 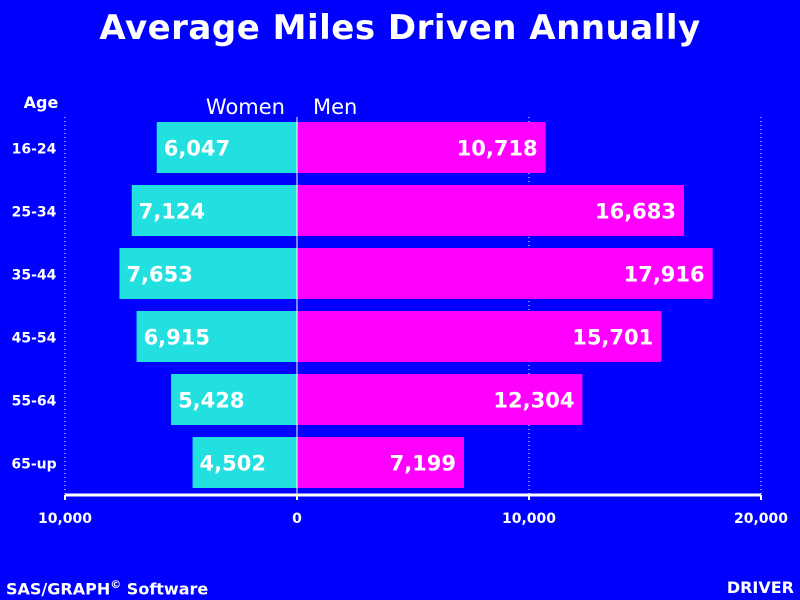 What do you see at coordinates (612, 338) in the screenshot?
I see `data-label-men: 15,701` at bounding box center [612, 338].